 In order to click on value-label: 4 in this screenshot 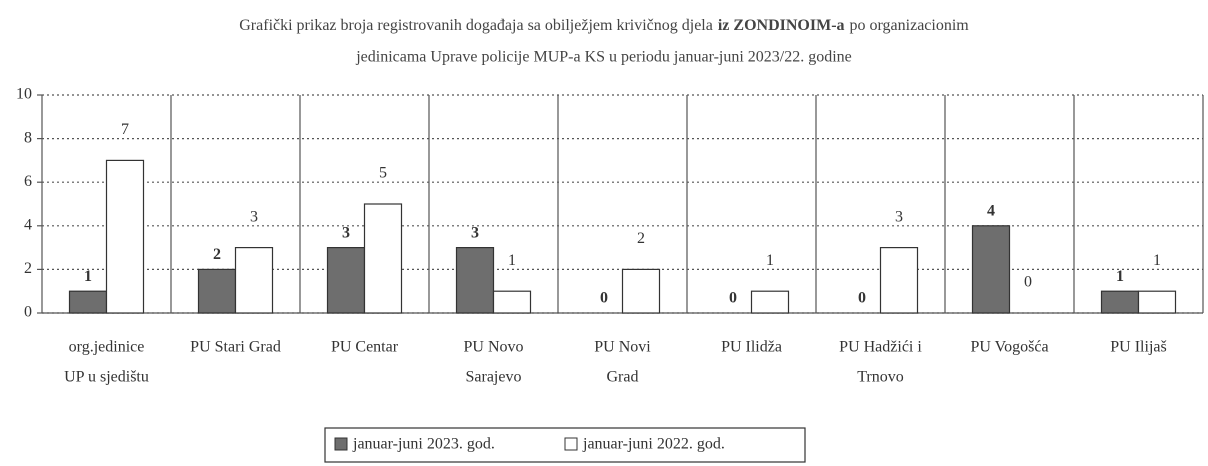, I will do `click(991, 210)`.